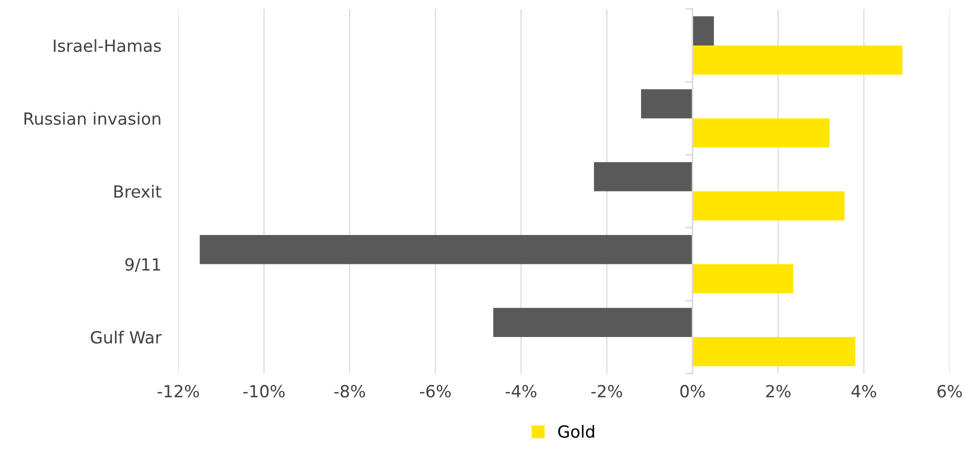 The width and height of the screenshot is (964, 450). Describe the element at coordinates (138, 191) in the screenshot. I see `y-tick-label: Brexit` at that location.